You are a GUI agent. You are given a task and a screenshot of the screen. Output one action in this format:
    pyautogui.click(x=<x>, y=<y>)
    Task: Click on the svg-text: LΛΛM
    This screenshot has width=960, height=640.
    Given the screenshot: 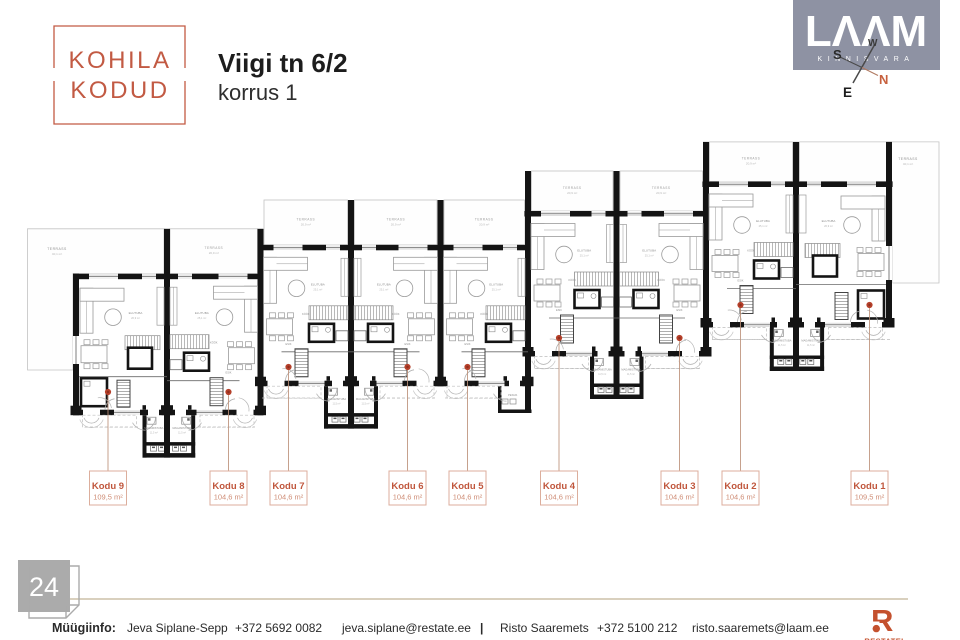 What is the action you would take?
    pyautogui.click(x=866, y=31)
    